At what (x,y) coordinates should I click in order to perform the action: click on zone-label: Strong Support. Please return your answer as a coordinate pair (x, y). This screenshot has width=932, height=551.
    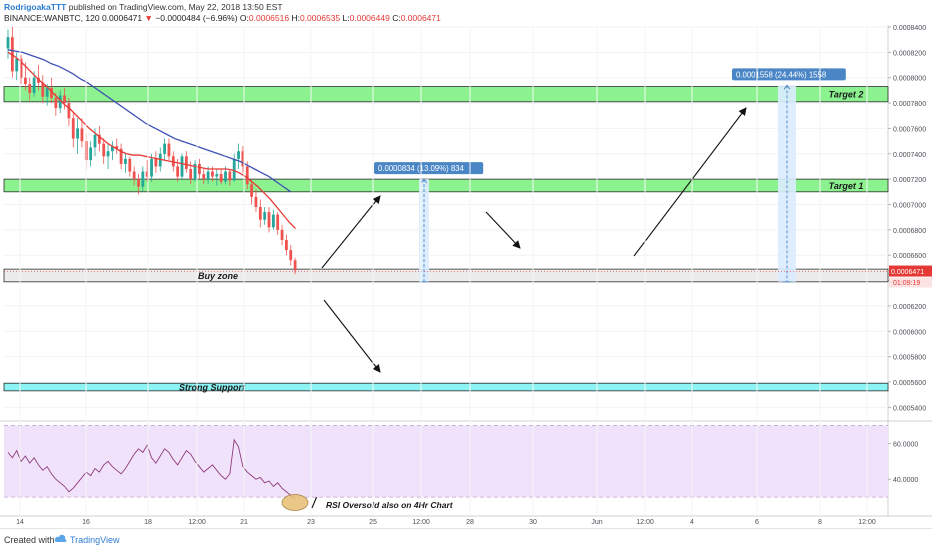
    Looking at the image, I should click on (212, 388).